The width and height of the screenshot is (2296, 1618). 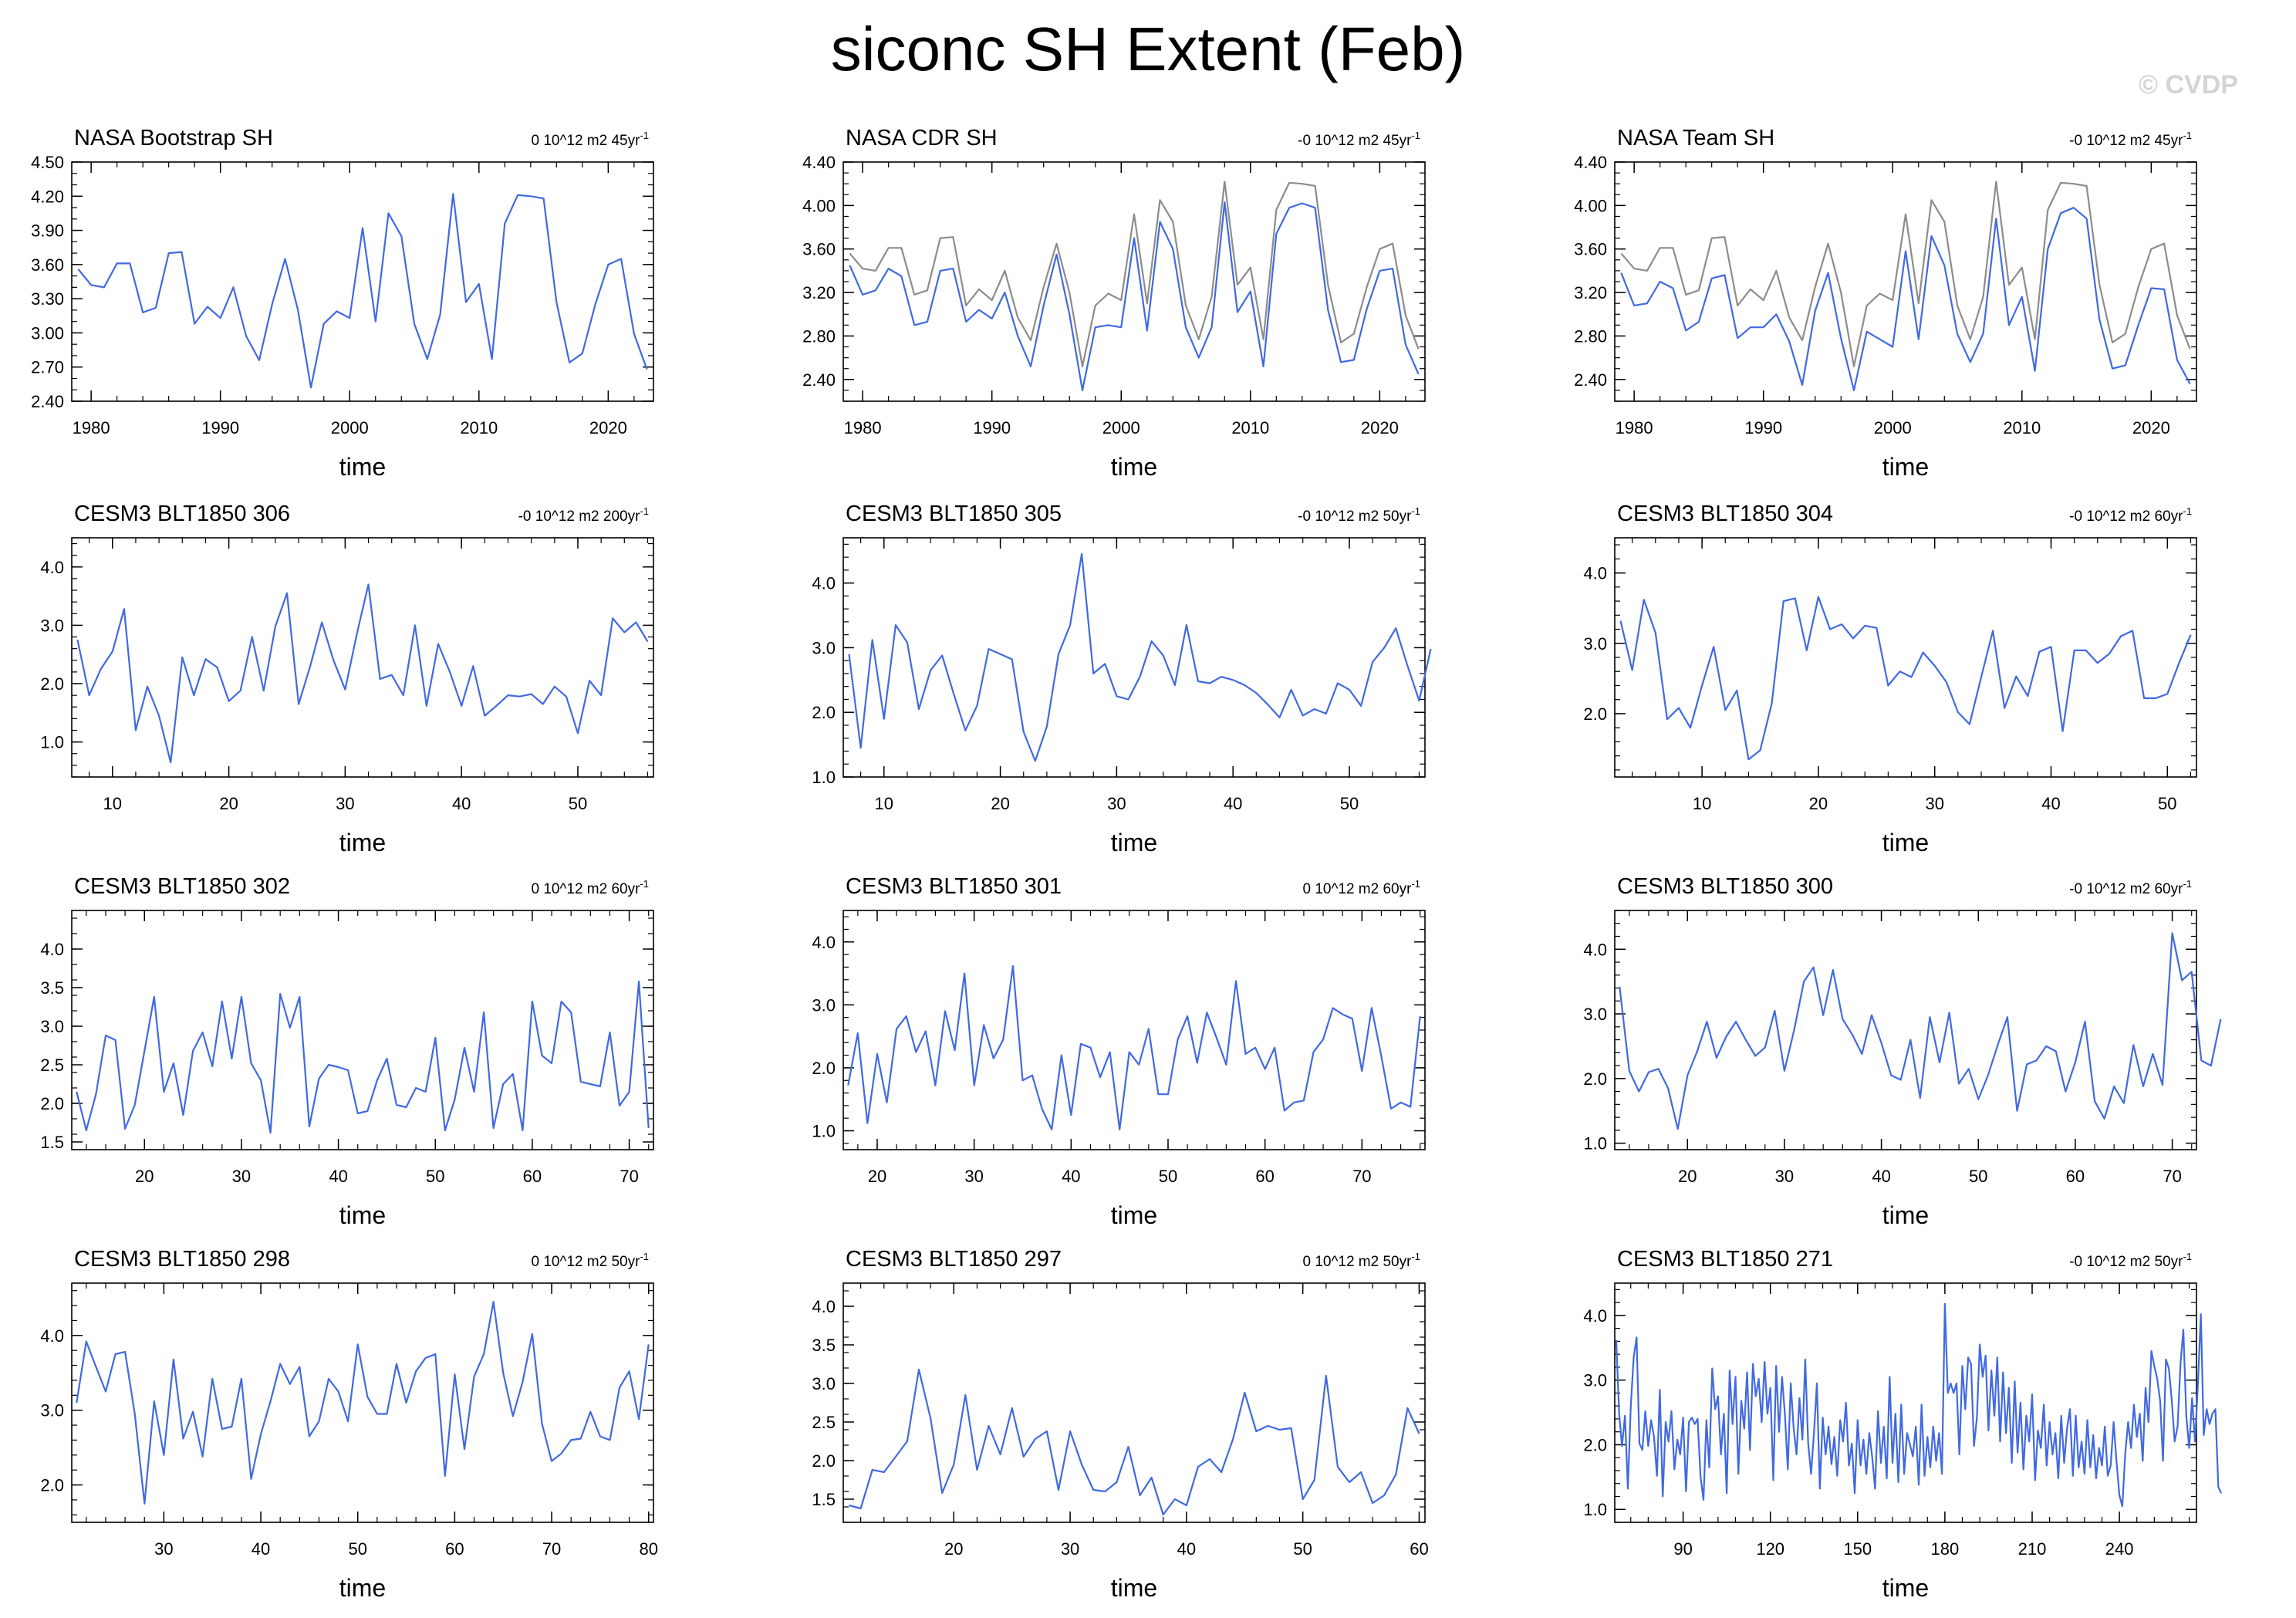 What do you see at coordinates (1725, 887) in the screenshot?
I see `panel-title: CESM3 BLT1850 300` at bounding box center [1725, 887].